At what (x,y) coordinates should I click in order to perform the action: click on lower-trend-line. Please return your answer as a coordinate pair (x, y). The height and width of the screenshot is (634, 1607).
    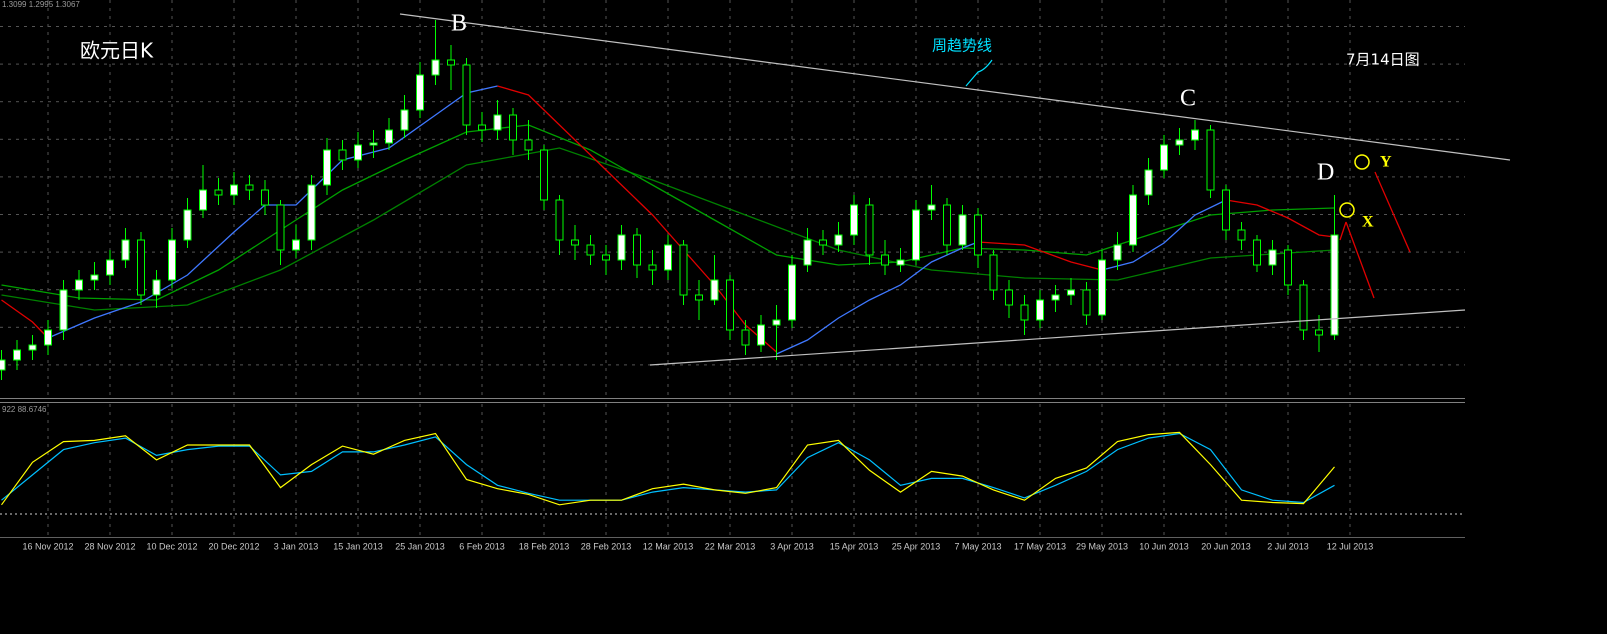
    Looking at the image, I should click on (1057, 337).